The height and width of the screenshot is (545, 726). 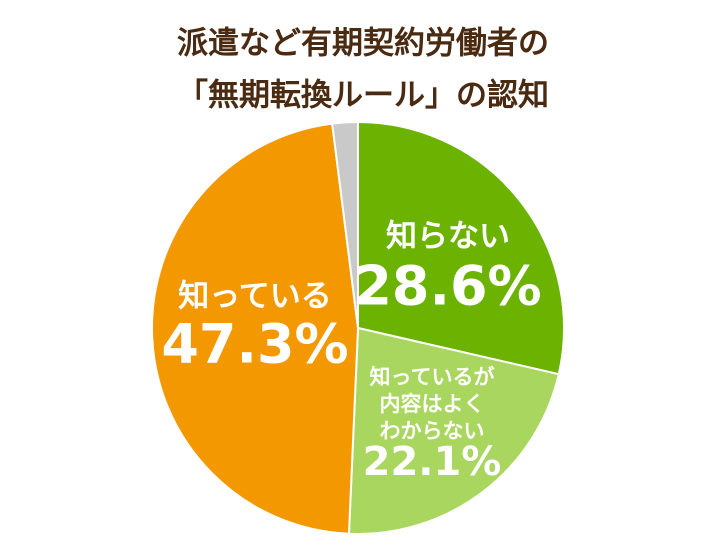 I want to click on chart-title: 派遣など有期契約労働者の, so click(x=363, y=44).